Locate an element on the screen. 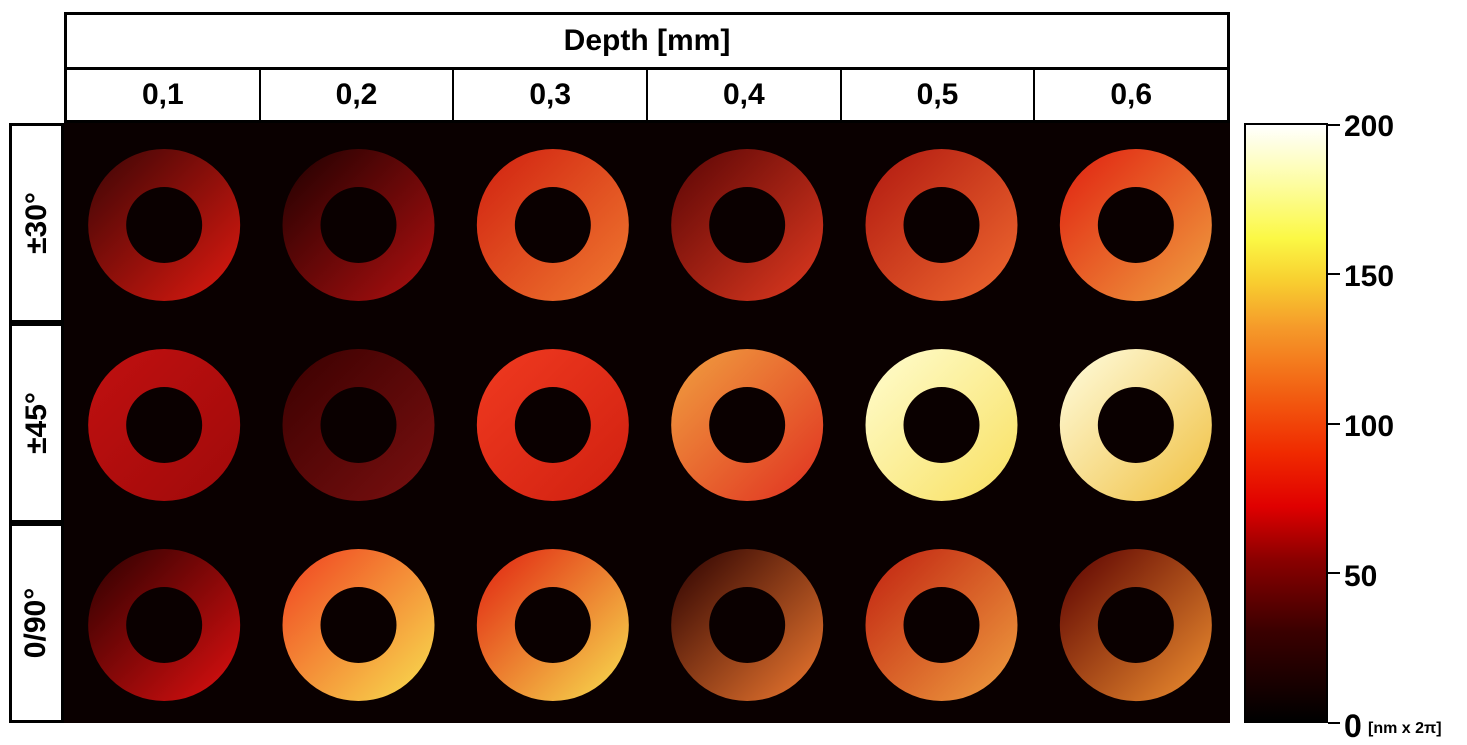 The image size is (1467, 745). row-label-30: ±30° is located at coordinates (36, 223).